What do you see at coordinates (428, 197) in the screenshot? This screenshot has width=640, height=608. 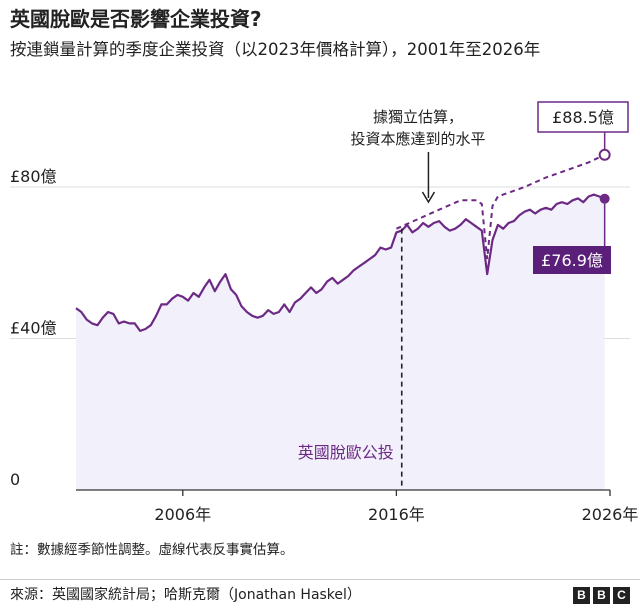 I see `annotation-arrow-head` at bounding box center [428, 197].